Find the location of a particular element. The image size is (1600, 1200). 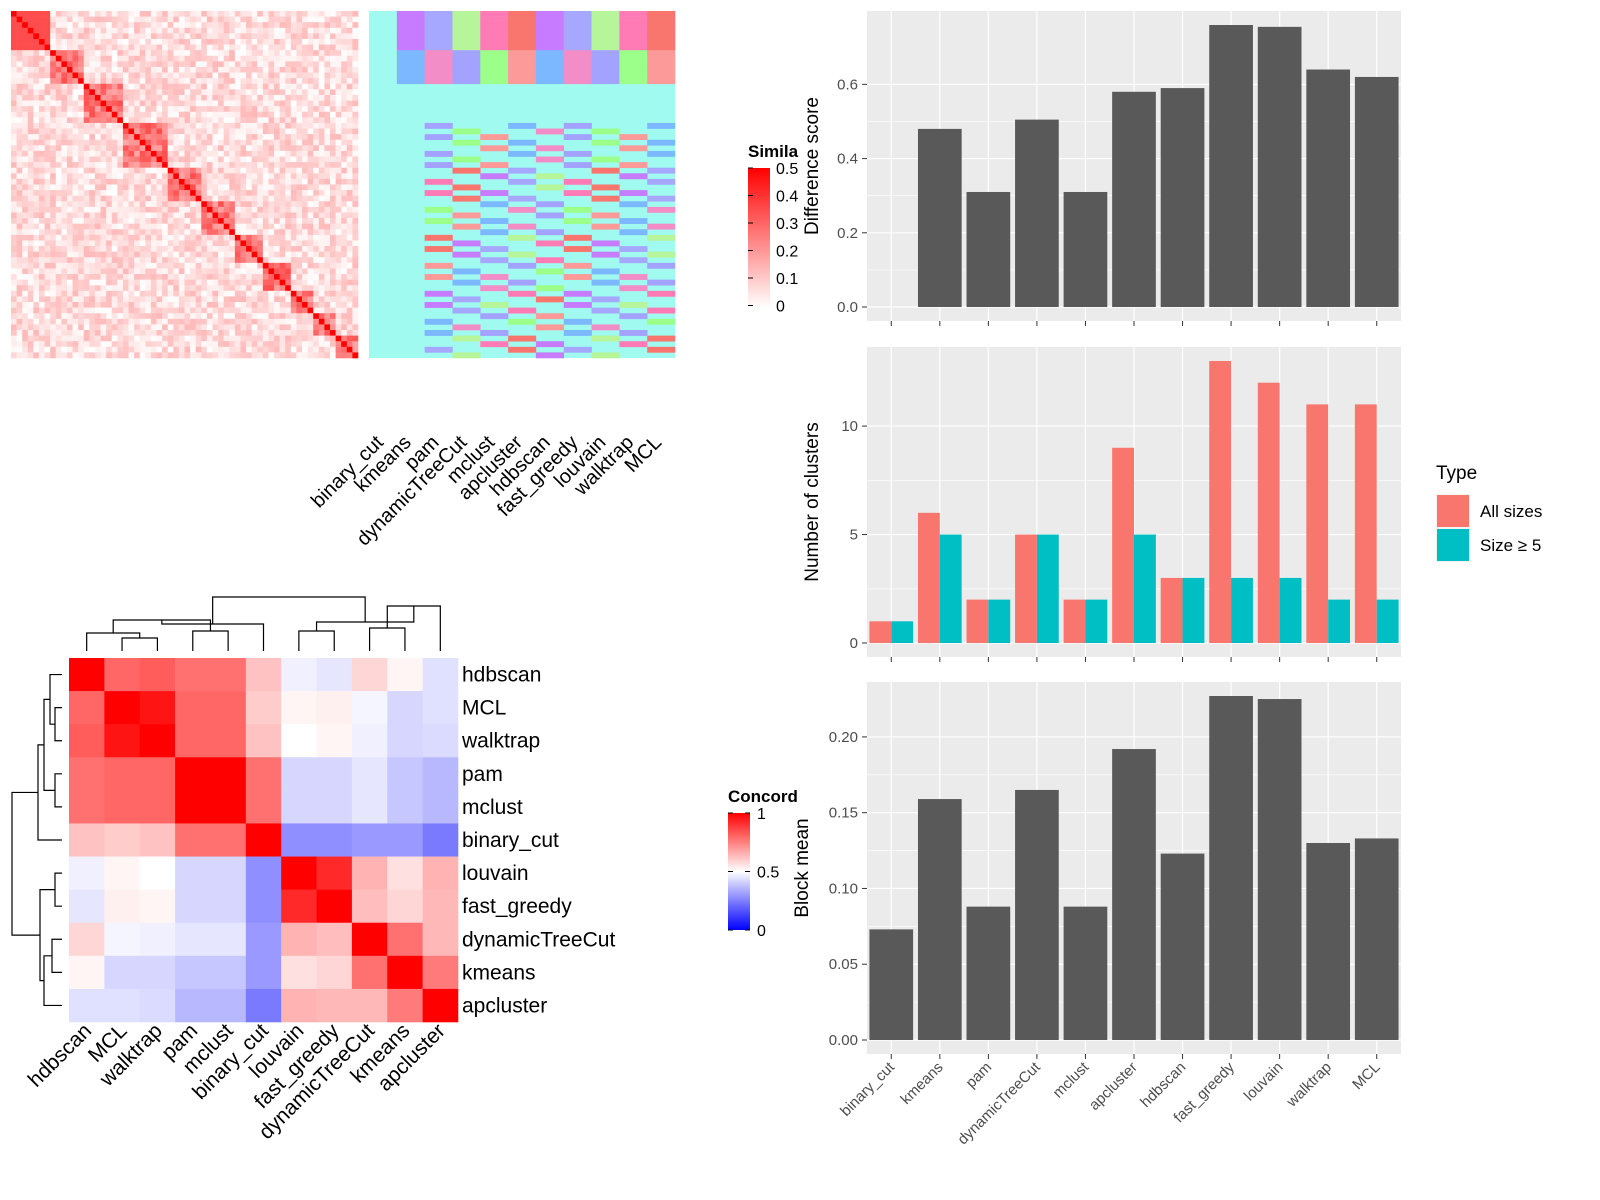

y-axis-label: Number of clusters is located at coordinates (812, 501).